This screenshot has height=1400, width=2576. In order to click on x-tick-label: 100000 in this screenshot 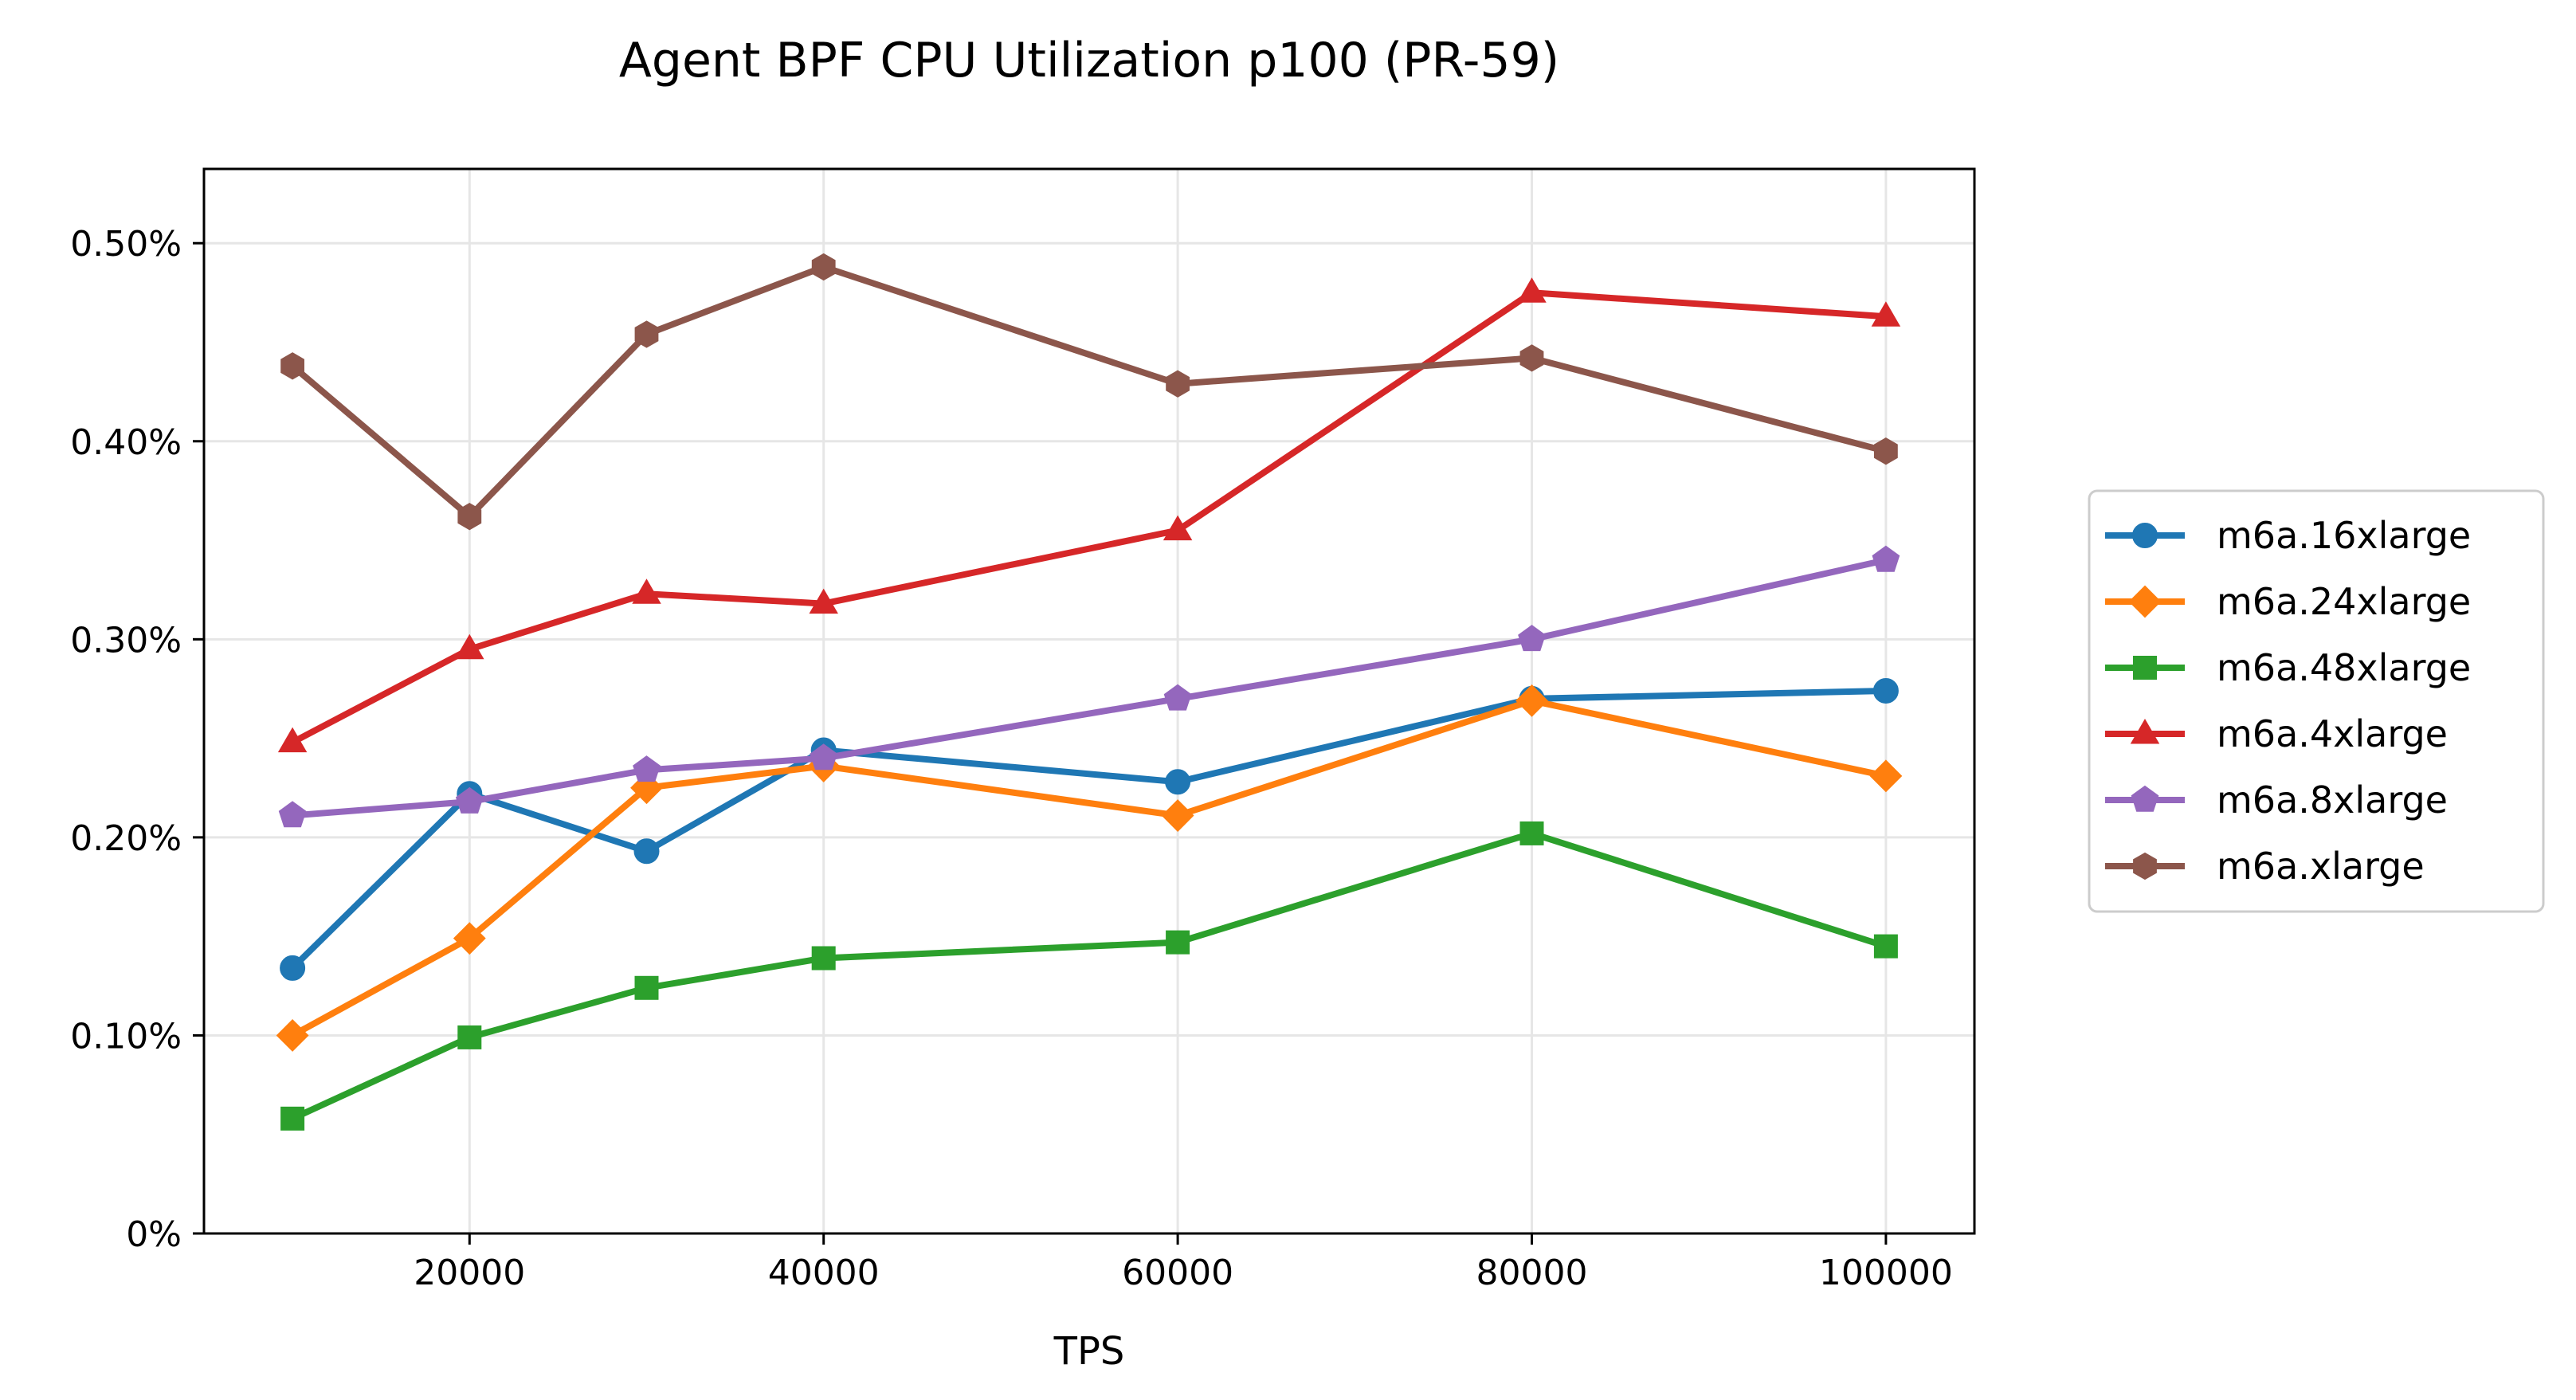, I will do `click(1886, 1273)`.